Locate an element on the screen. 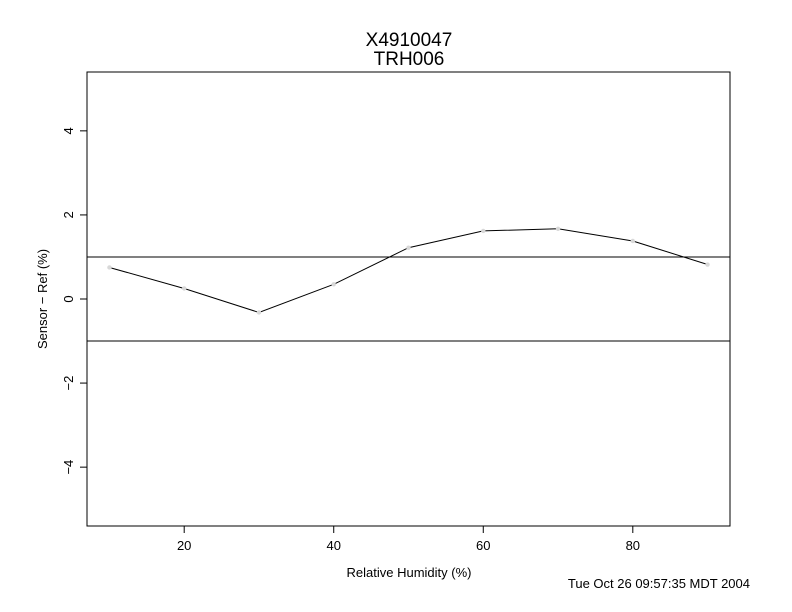 The image size is (792, 612). x-axis-label: Relative Humidity (%) is located at coordinates (409, 572).